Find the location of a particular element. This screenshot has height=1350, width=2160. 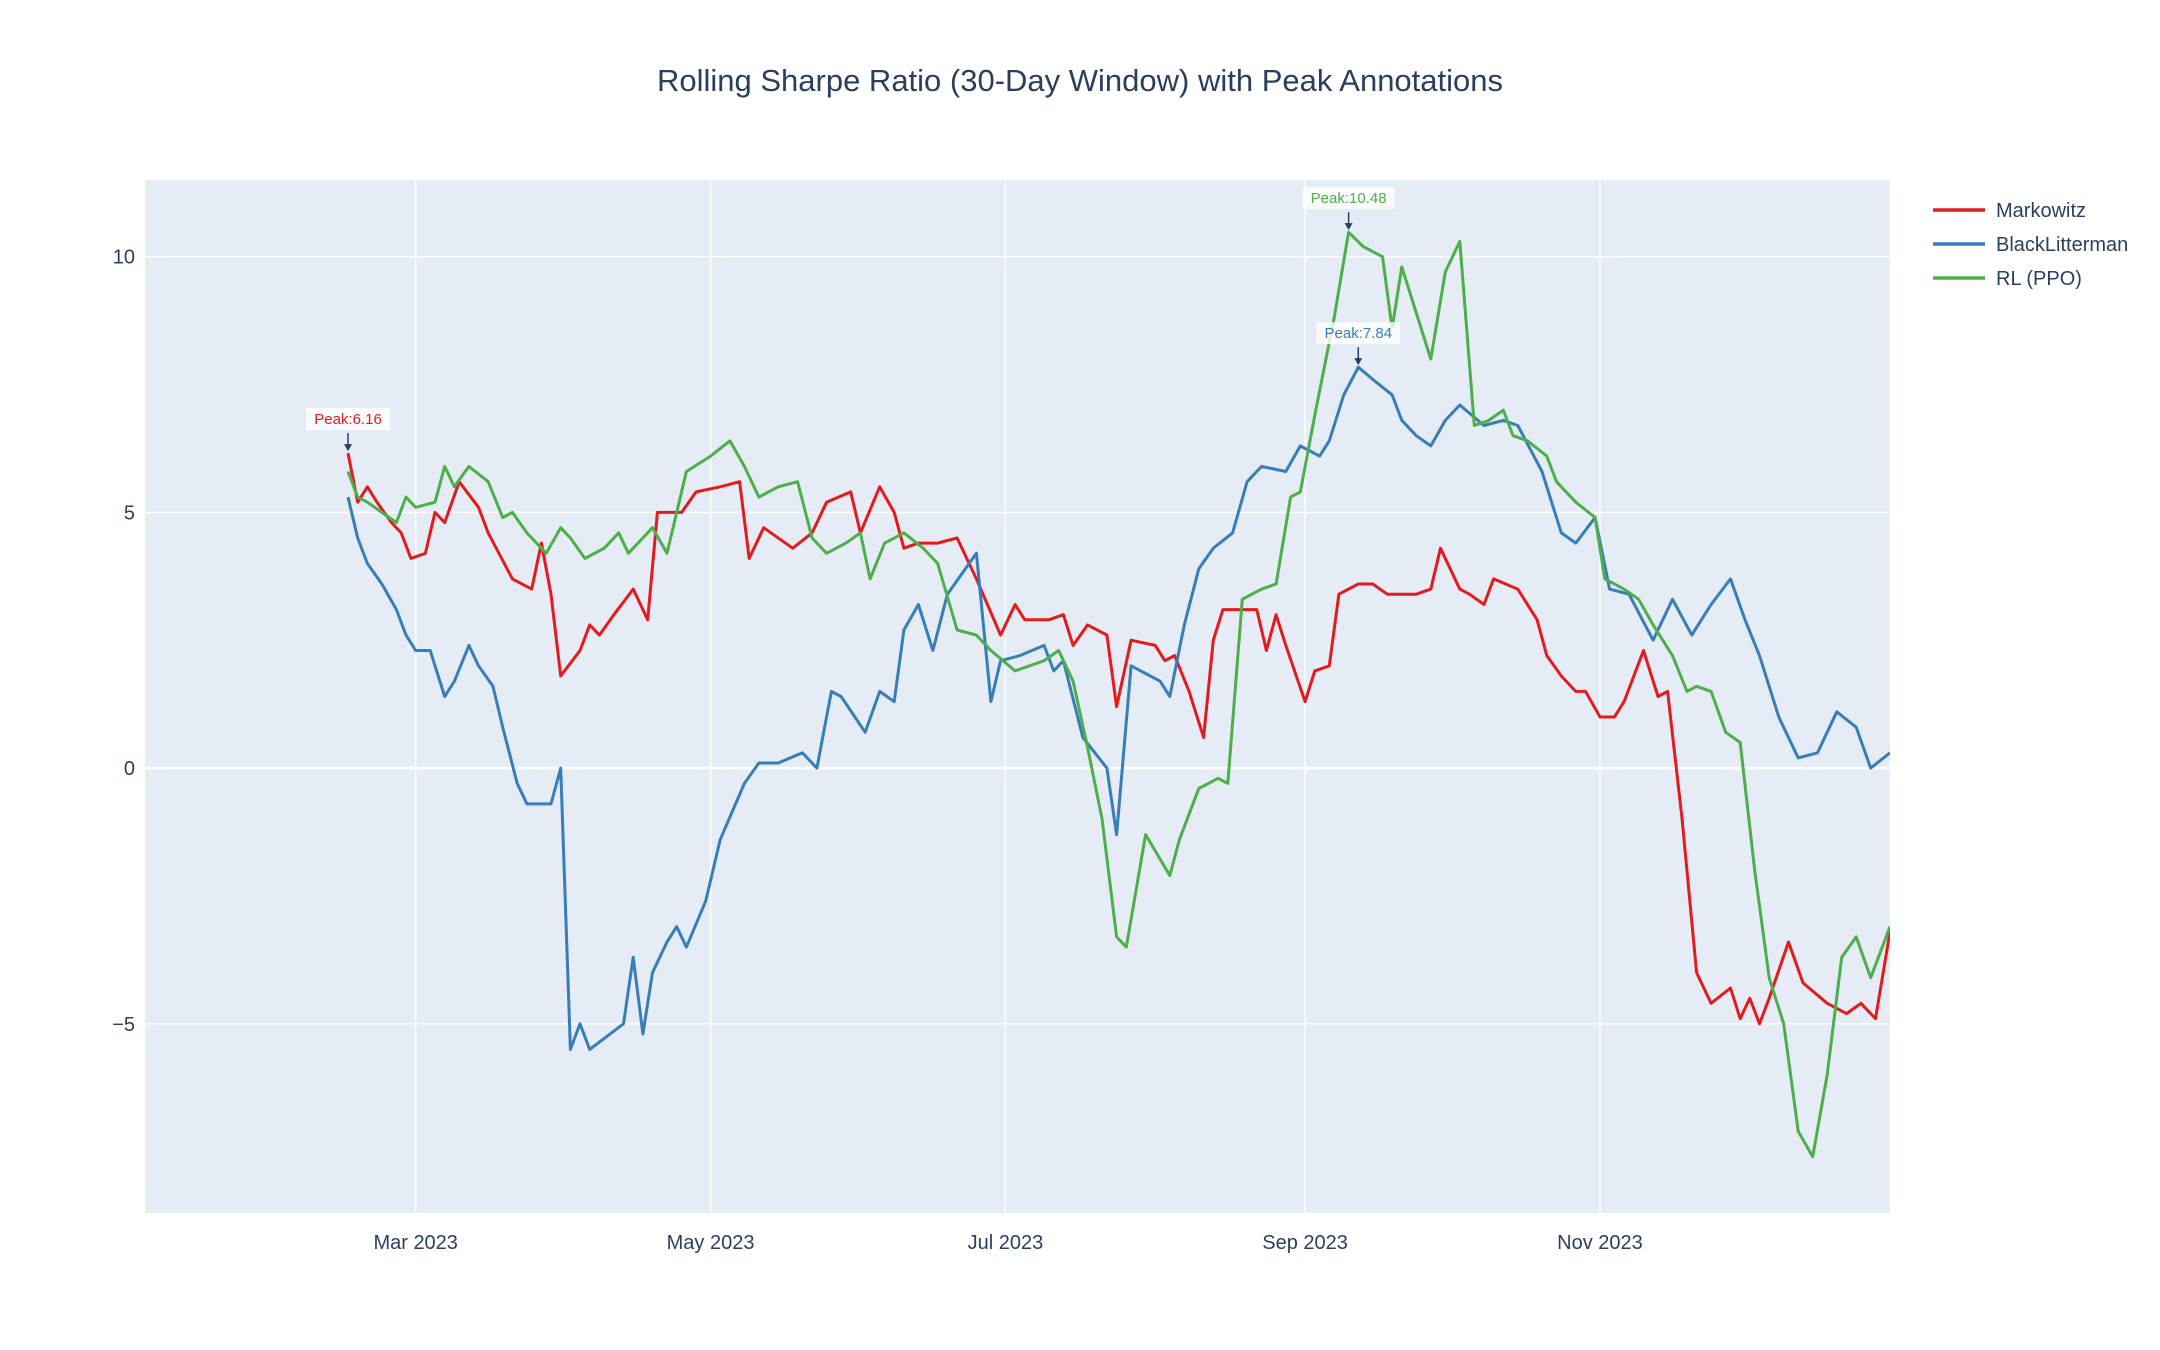

peak-annotations: Peak:6.16 Peak:7.84 Peak:10.48 is located at coordinates (853, 319).